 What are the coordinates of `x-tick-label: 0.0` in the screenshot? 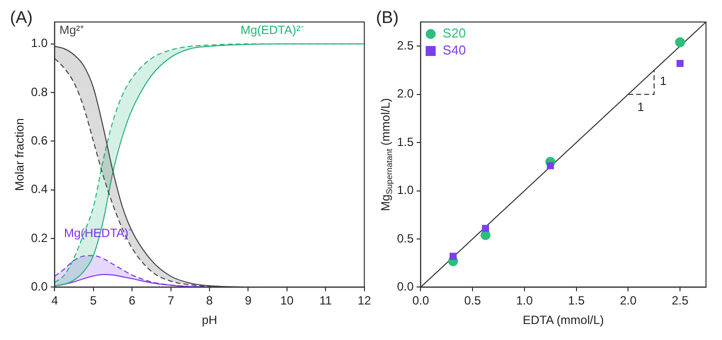 It's located at (421, 301).